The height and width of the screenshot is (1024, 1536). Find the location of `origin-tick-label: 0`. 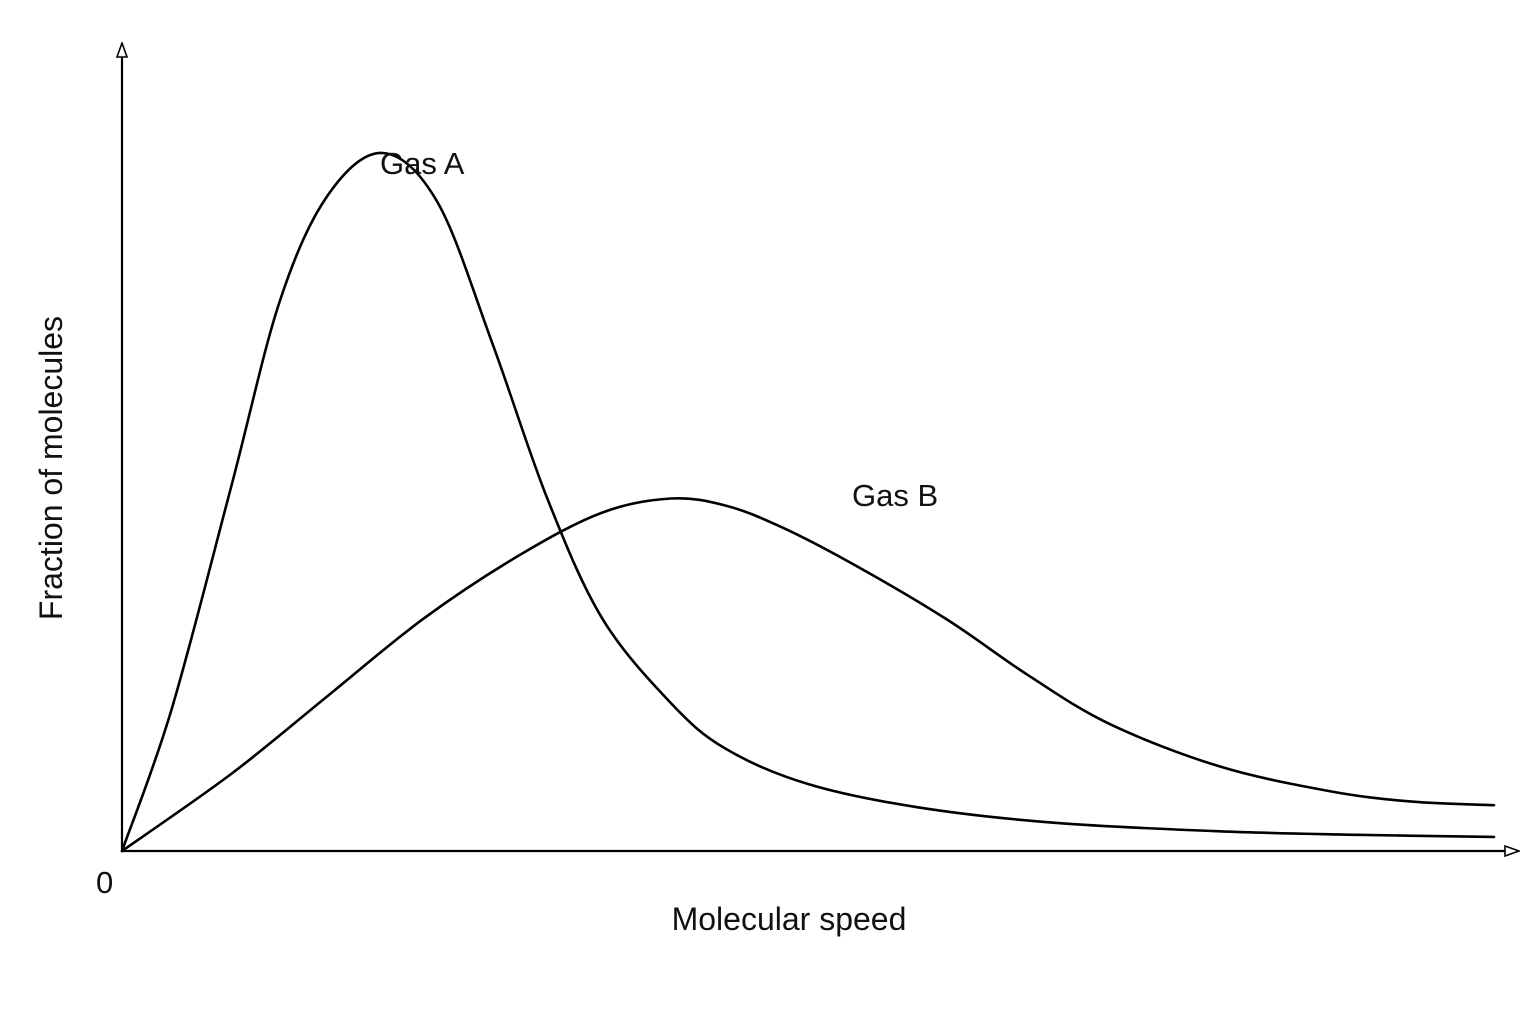

origin-tick-label: 0 is located at coordinates (104, 882).